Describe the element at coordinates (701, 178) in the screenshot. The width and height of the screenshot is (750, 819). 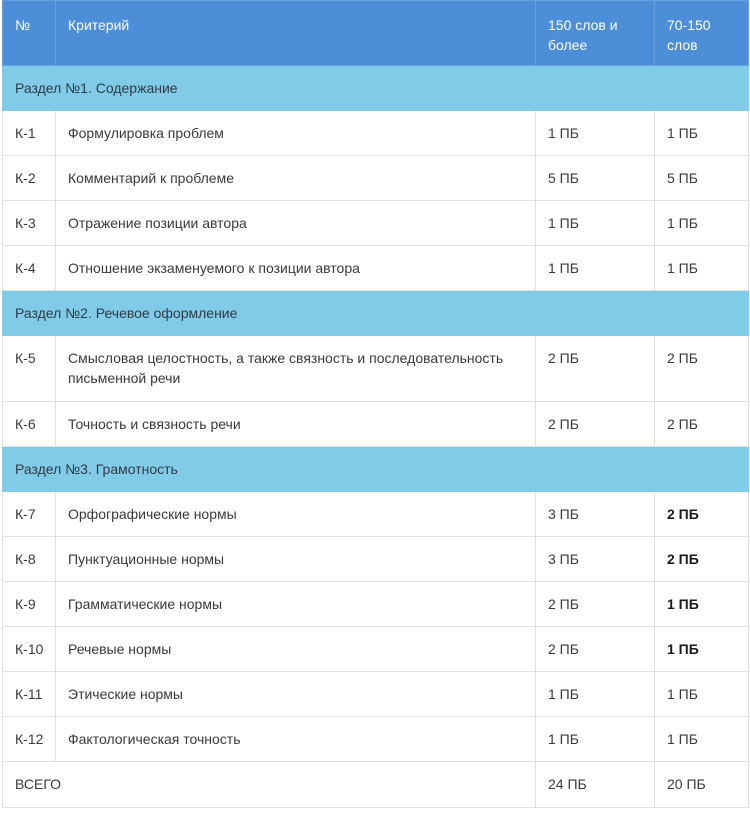
I see `score-70-150: 5 ПБ` at that location.